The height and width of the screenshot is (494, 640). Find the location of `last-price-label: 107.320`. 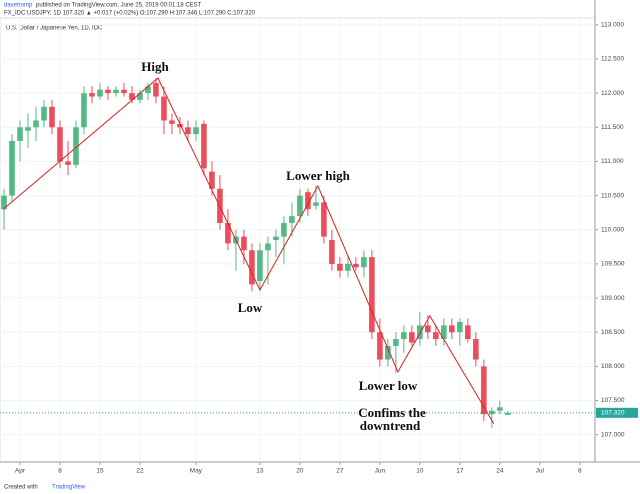

last-price-label: 107.320 is located at coordinates (613, 413).